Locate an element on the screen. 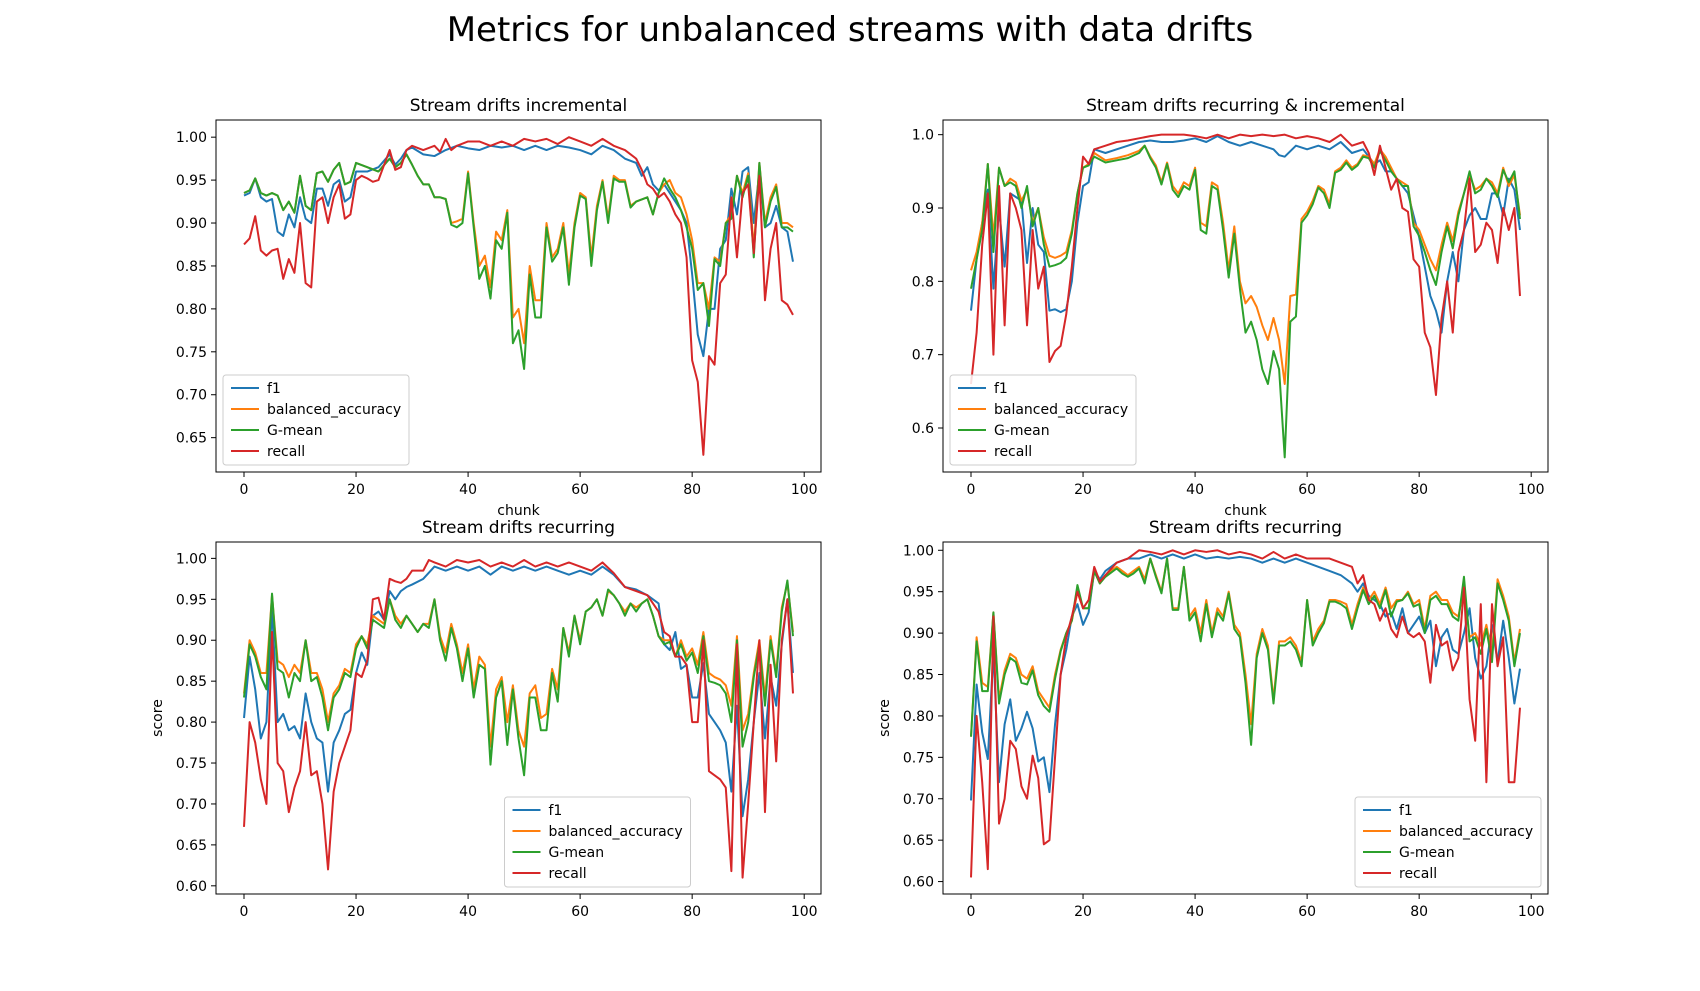 The height and width of the screenshot is (991, 1700). subplot-title: Stream drifts recurring & incremental is located at coordinates (1245, 106).